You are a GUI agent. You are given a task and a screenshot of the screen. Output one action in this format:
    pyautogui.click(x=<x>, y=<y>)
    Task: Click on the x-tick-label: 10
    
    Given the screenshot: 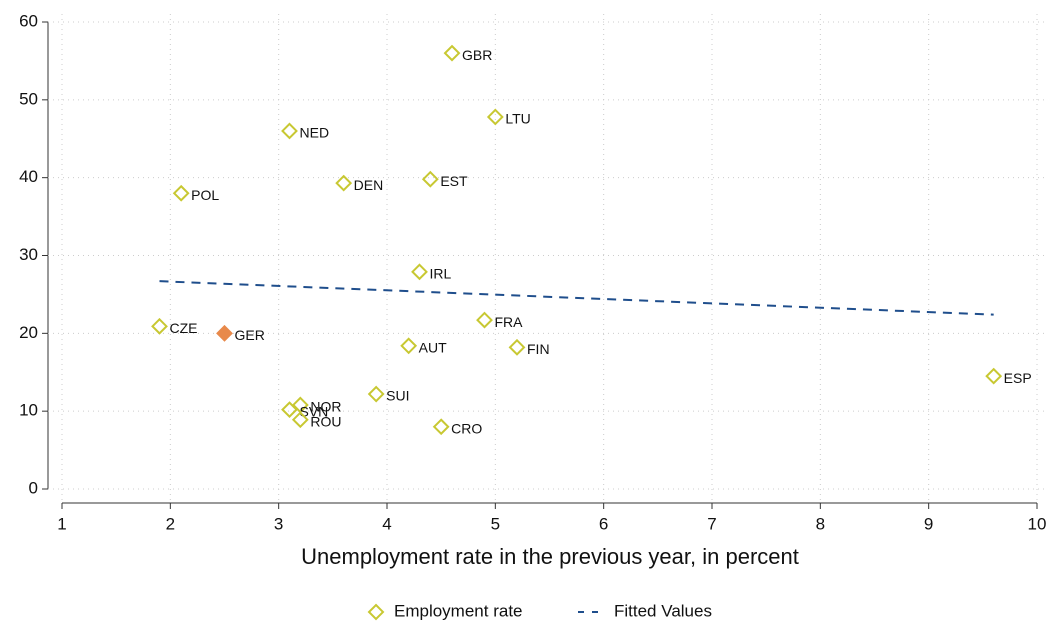 What is the action you would take?
    pyautogui.click(x=1037, y=523)
    